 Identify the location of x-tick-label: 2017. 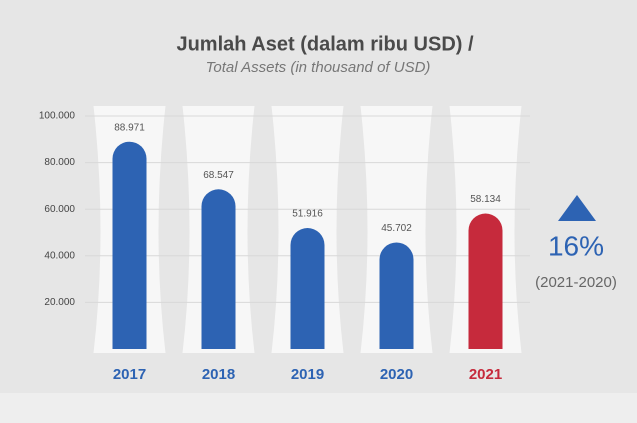
(129, 374).